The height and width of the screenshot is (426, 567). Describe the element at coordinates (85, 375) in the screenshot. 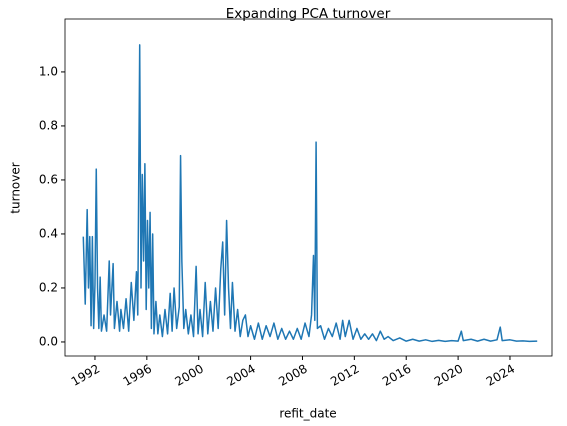

I see `x-tick-label: 1992` at that location.